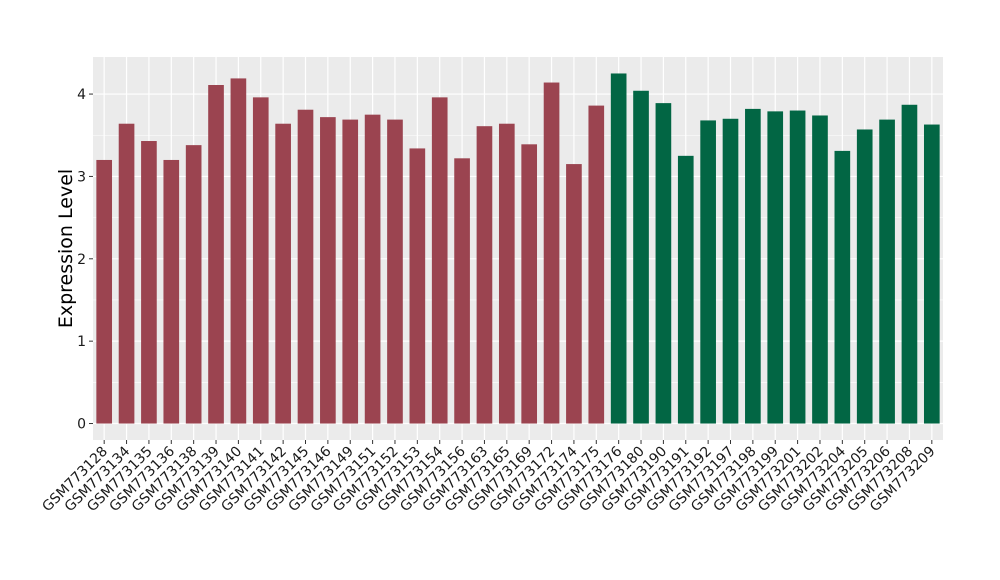 The image size is (1000, 580). I want to click on bar-GSM773197, so click(730, 271).